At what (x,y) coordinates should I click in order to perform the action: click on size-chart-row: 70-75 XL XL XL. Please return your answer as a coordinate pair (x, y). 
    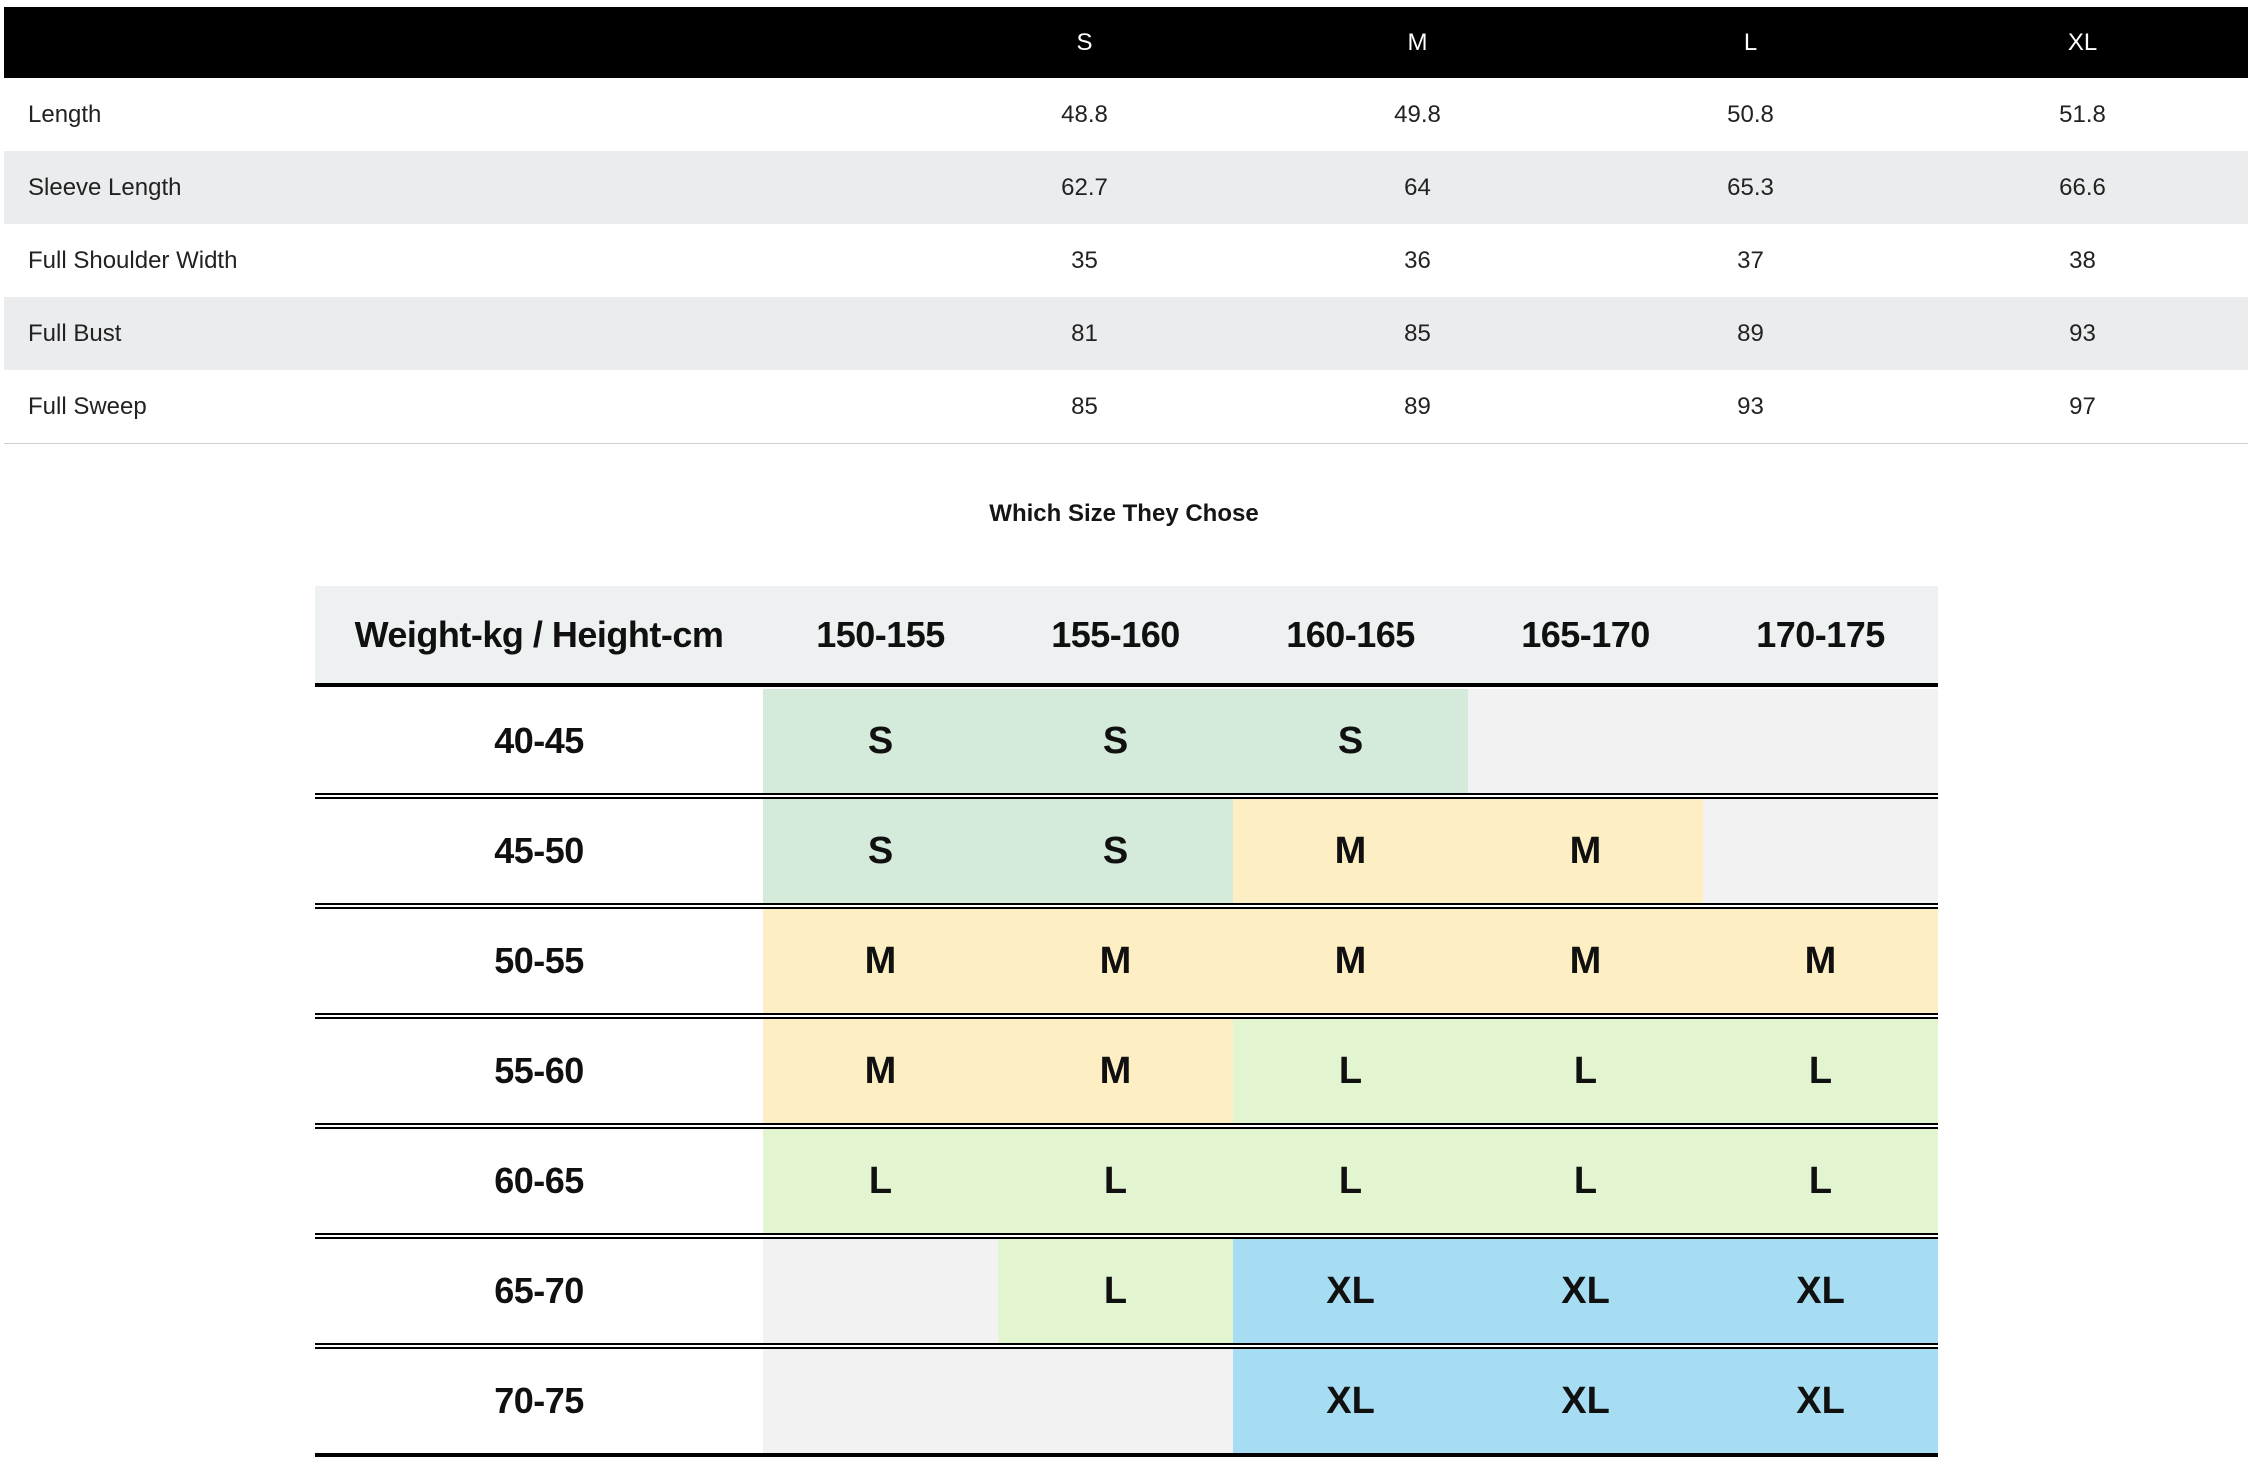
    Looking at the image, I should click on (1126, 1402).